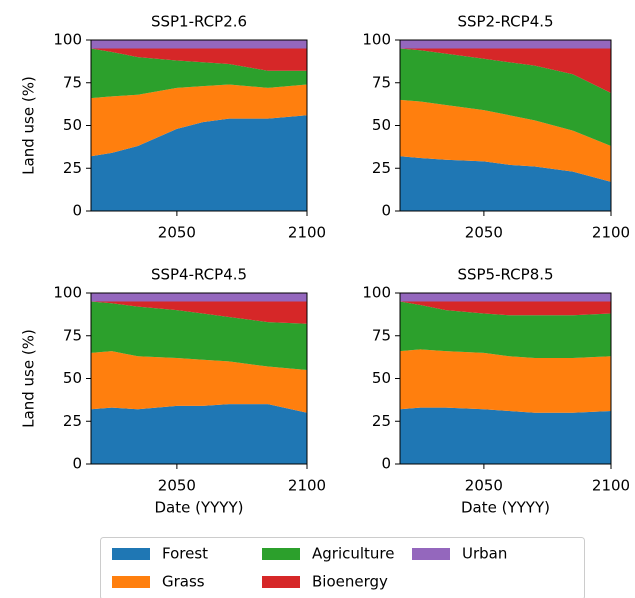  Describe the element at coordinates (199, 22) in the screenshot. I see `axes-title: SSP1-RCP2.6` at that location.